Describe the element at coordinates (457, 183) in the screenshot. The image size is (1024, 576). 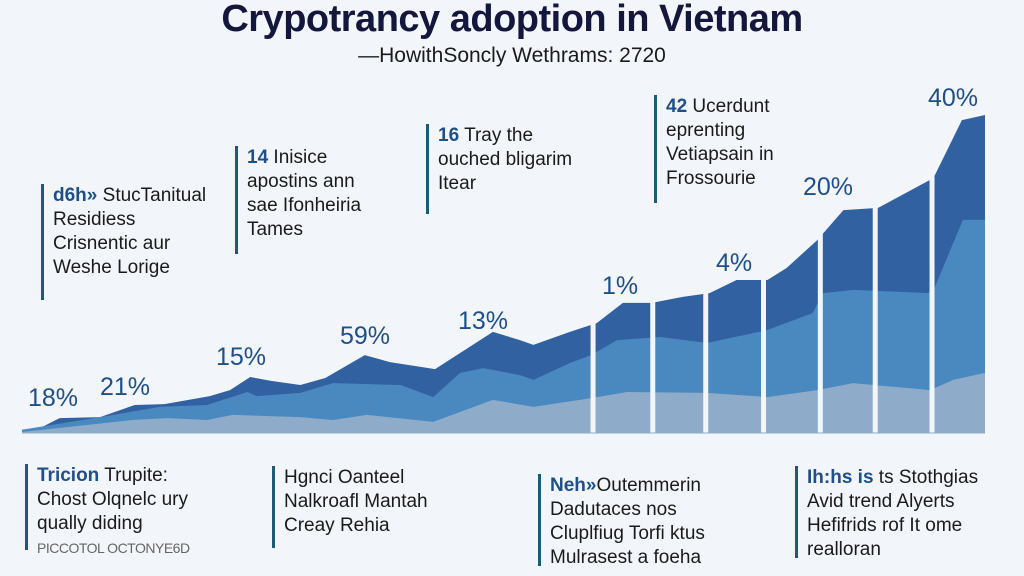
I see `annotation-line: Itear` at that location.